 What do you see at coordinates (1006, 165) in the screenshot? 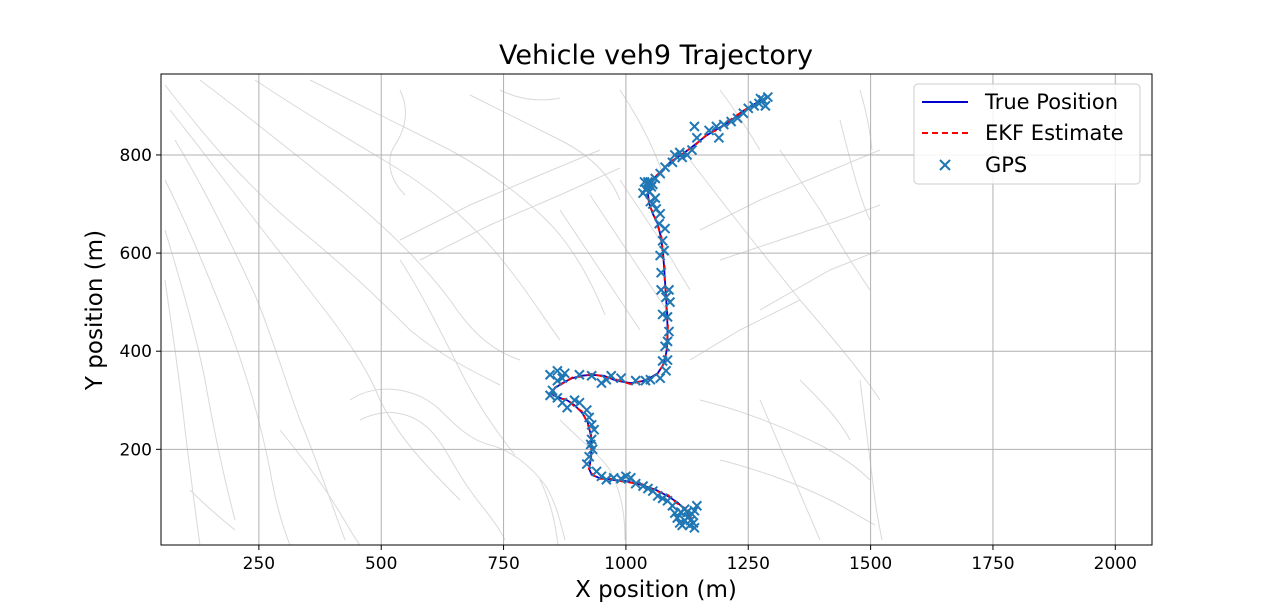
I see `legend-gps-label: GPS` at bounding box center [1006, 165].